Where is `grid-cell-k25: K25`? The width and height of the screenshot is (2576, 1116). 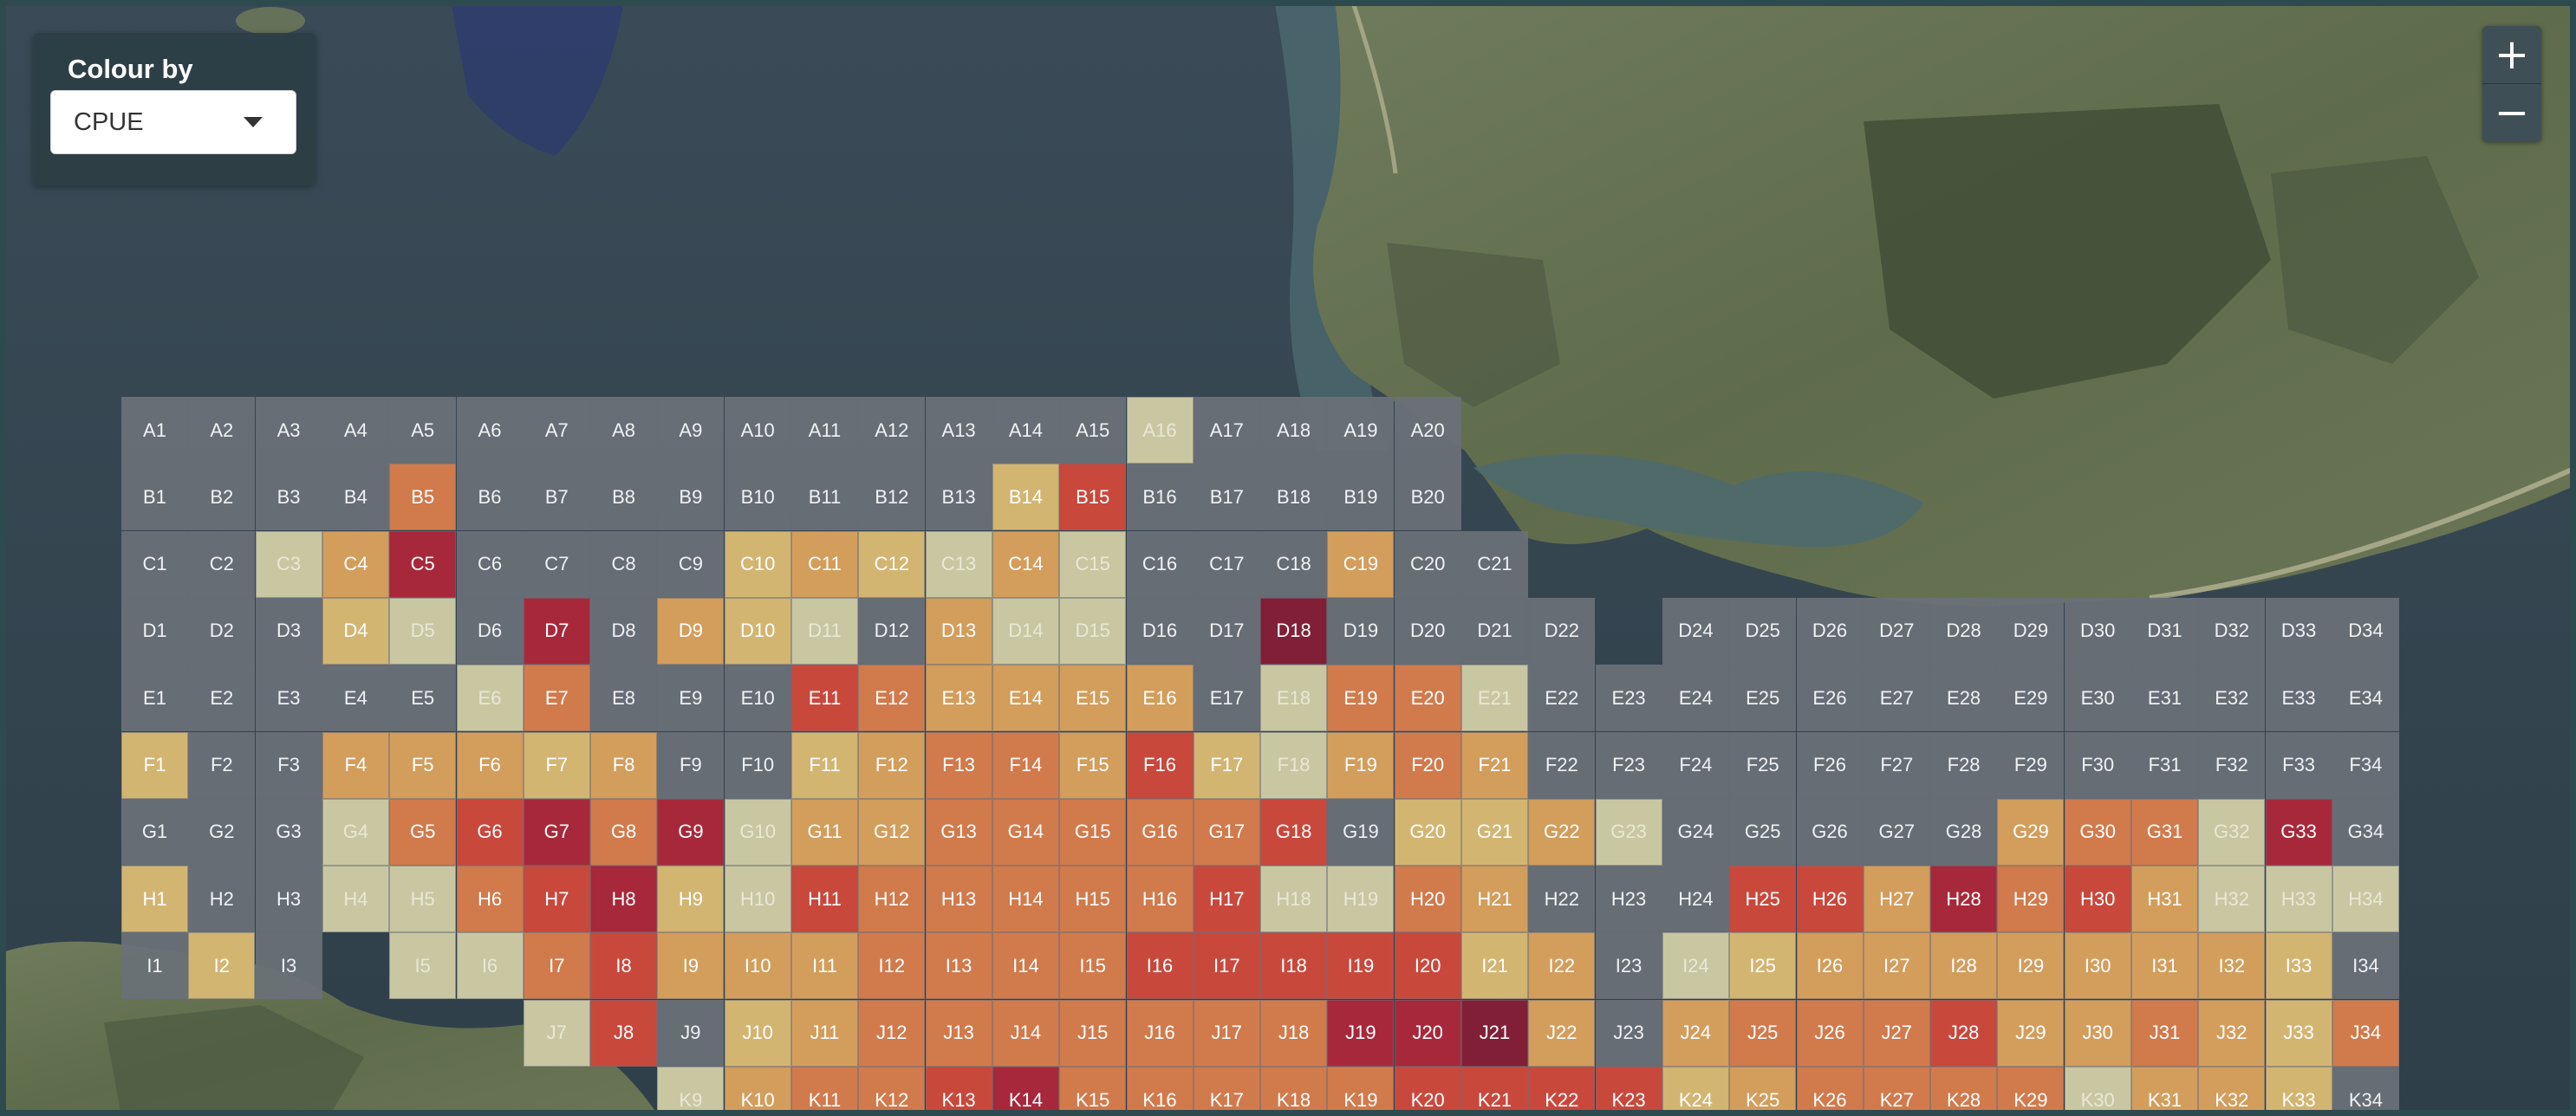
grid-cell-k25: K25 is located at coordinates (1763, 1092).